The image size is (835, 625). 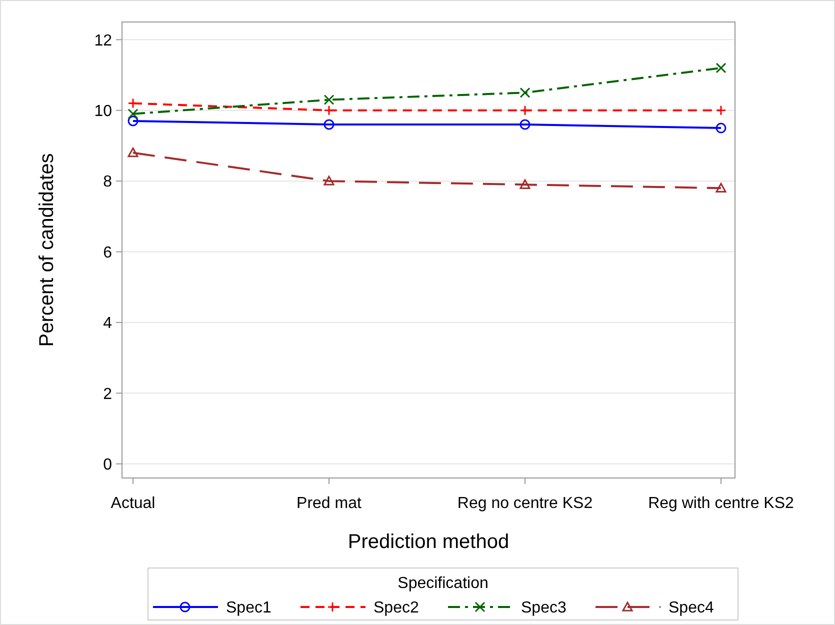 I want to click on y-axis-title: Percent of candidates, so click(x=47, y=250).